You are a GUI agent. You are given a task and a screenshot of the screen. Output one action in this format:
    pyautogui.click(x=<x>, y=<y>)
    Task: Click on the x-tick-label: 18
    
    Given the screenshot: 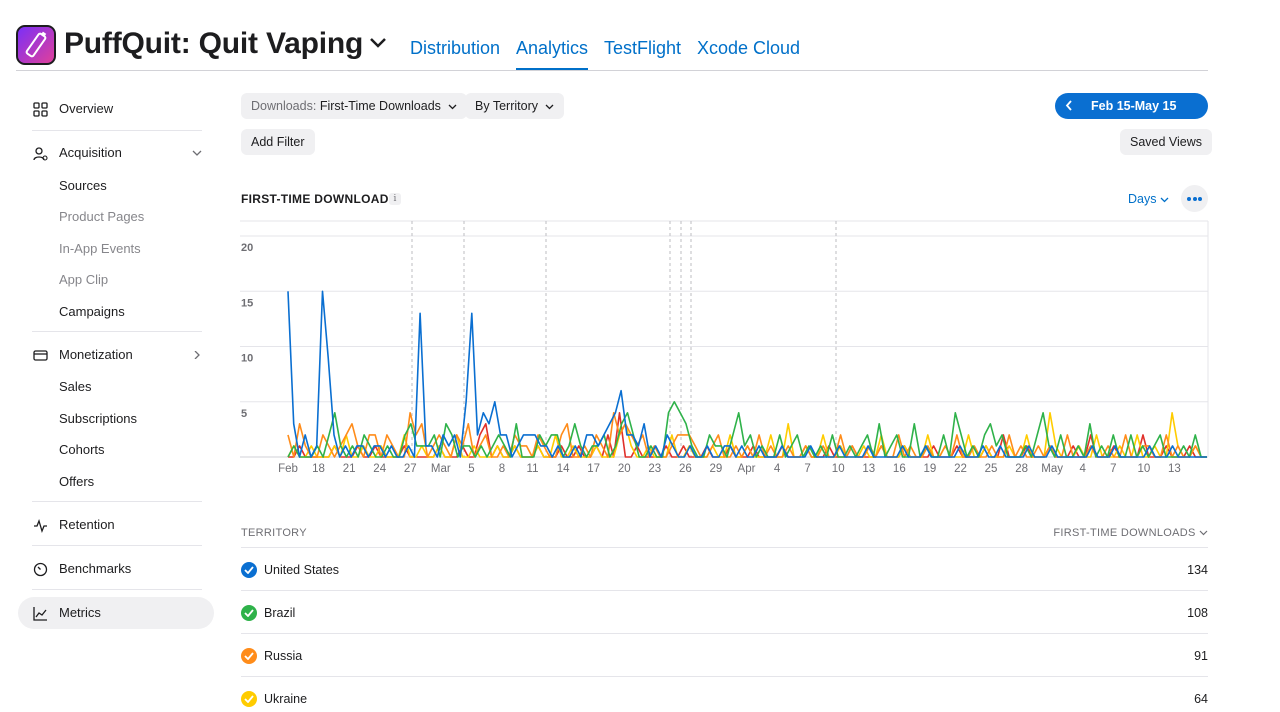 What is the action you would take?
    pyautogui.click(x=318, y=469)
    